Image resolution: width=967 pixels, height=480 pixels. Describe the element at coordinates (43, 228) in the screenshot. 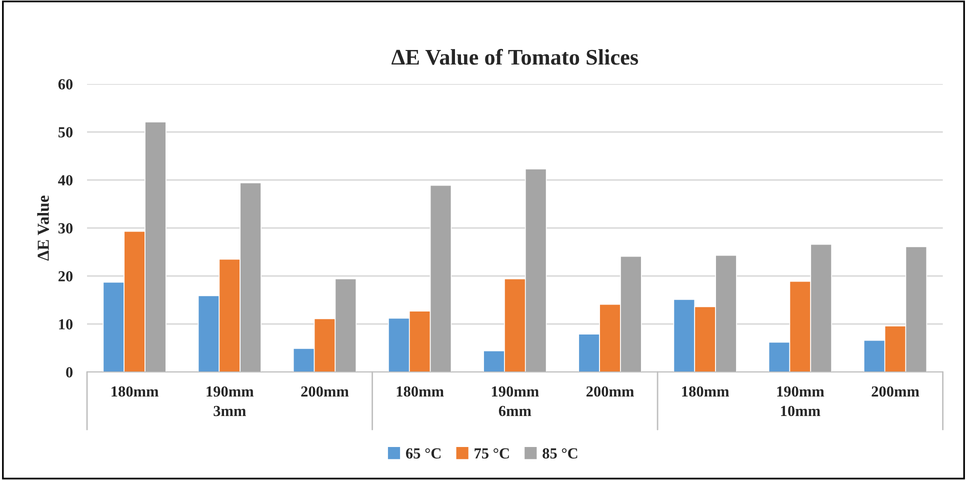

I see `y-axis-title: ΔE Value` at that location.